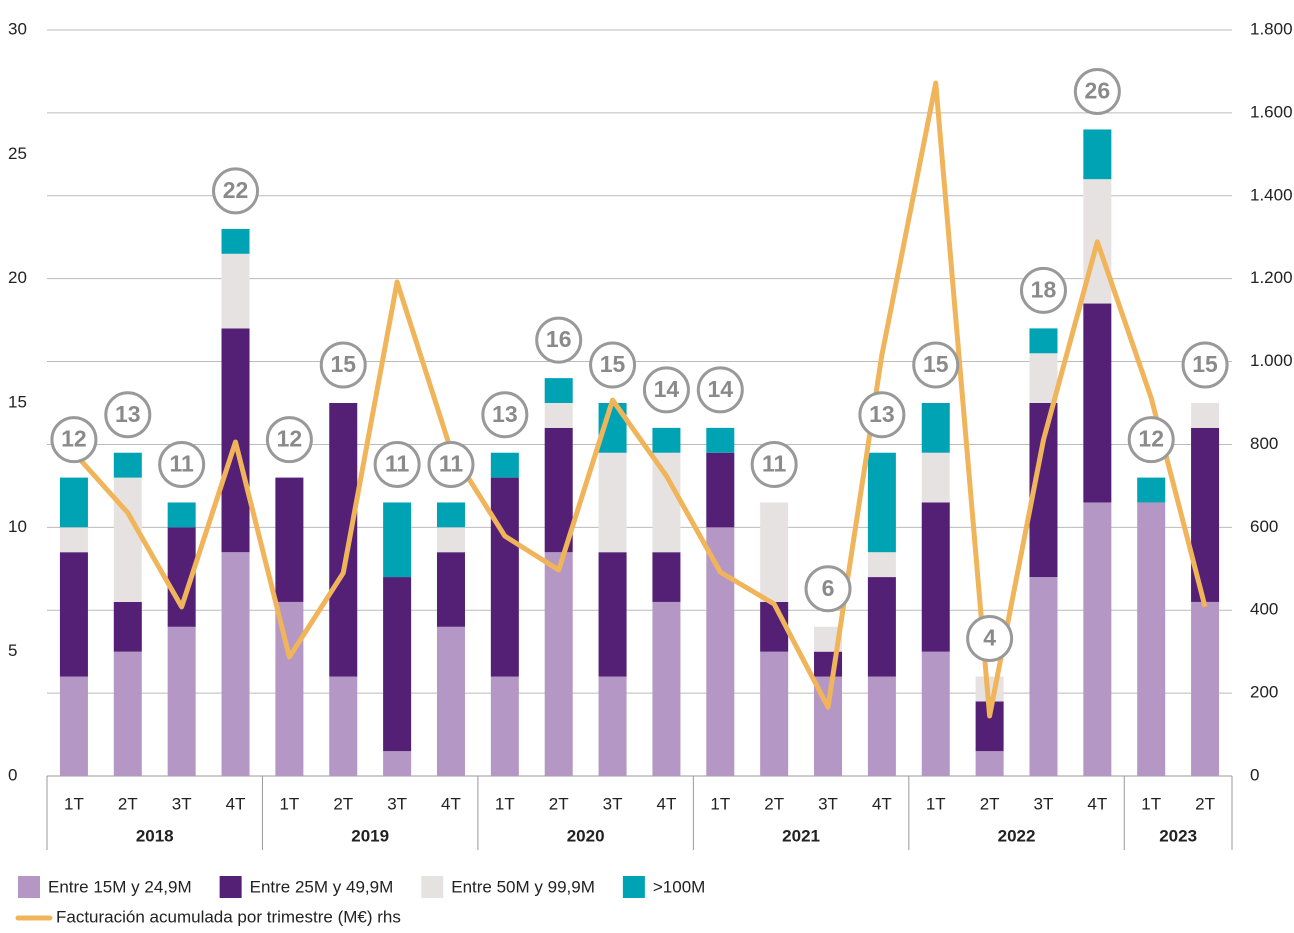 This screenshot has height=933, width=1294. I want to click on year-label: 2020, so click(586, 835).